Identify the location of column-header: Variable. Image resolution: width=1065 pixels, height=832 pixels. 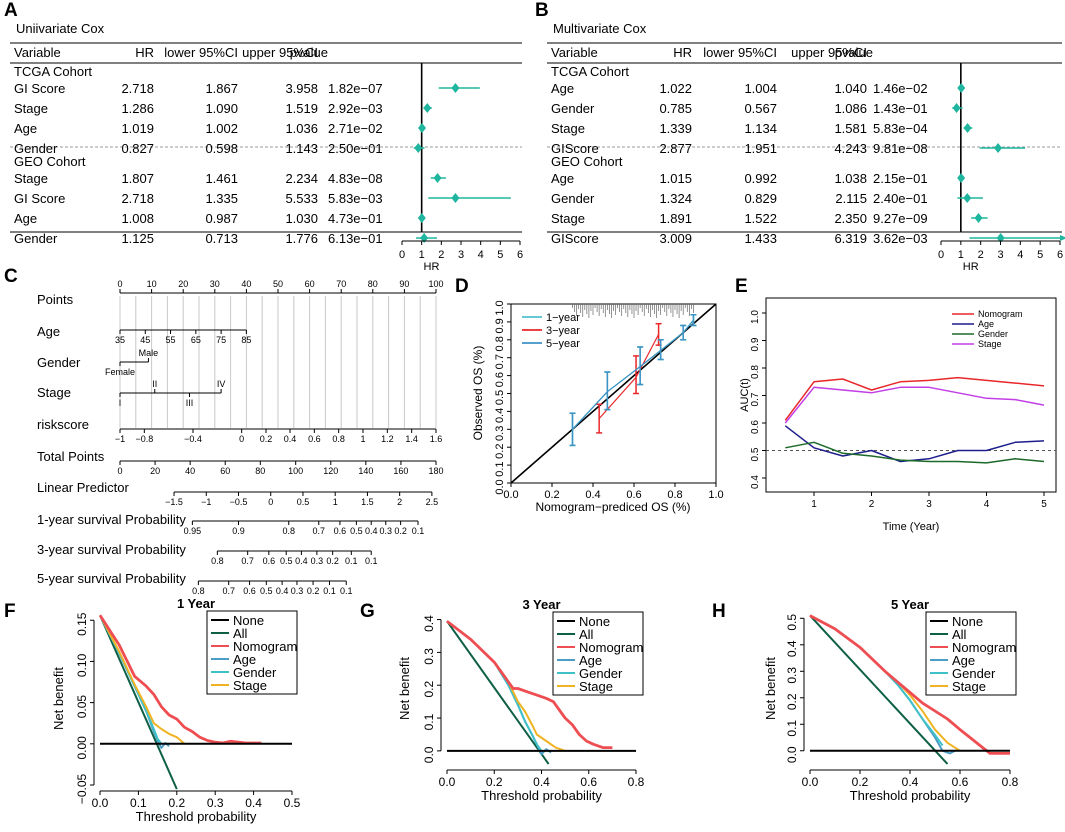
(37, 52).